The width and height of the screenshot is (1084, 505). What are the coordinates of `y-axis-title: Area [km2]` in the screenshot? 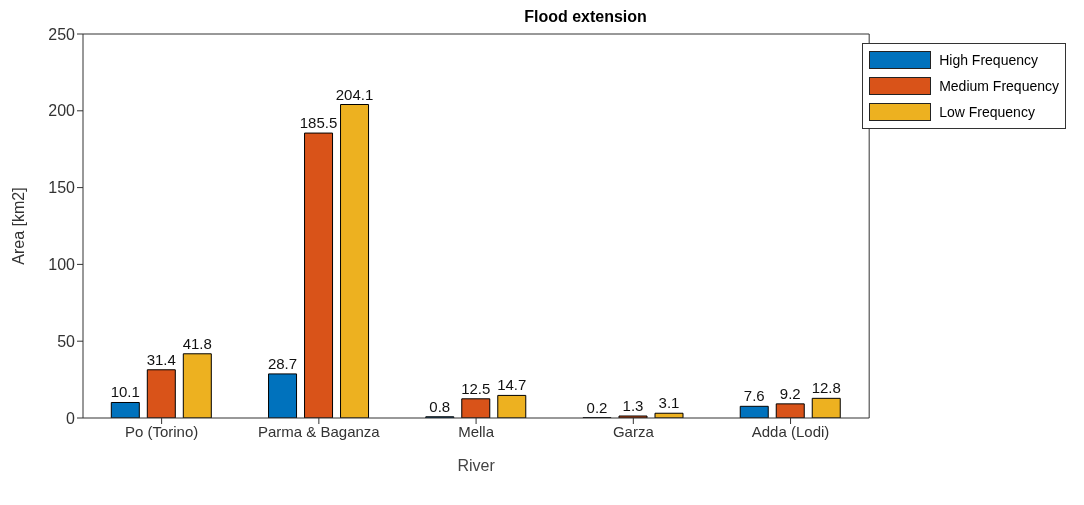 It's located at (18, 226).